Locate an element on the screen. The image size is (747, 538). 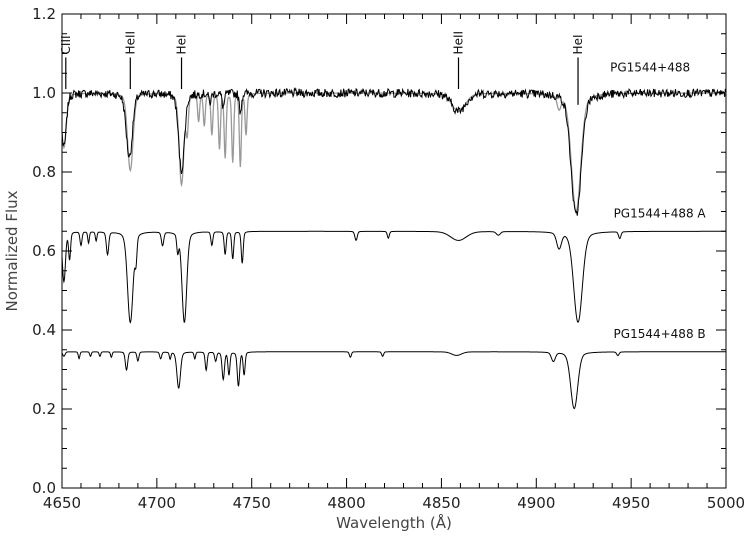
x-tick-label: 4900 is located at coordinates (536, 503).